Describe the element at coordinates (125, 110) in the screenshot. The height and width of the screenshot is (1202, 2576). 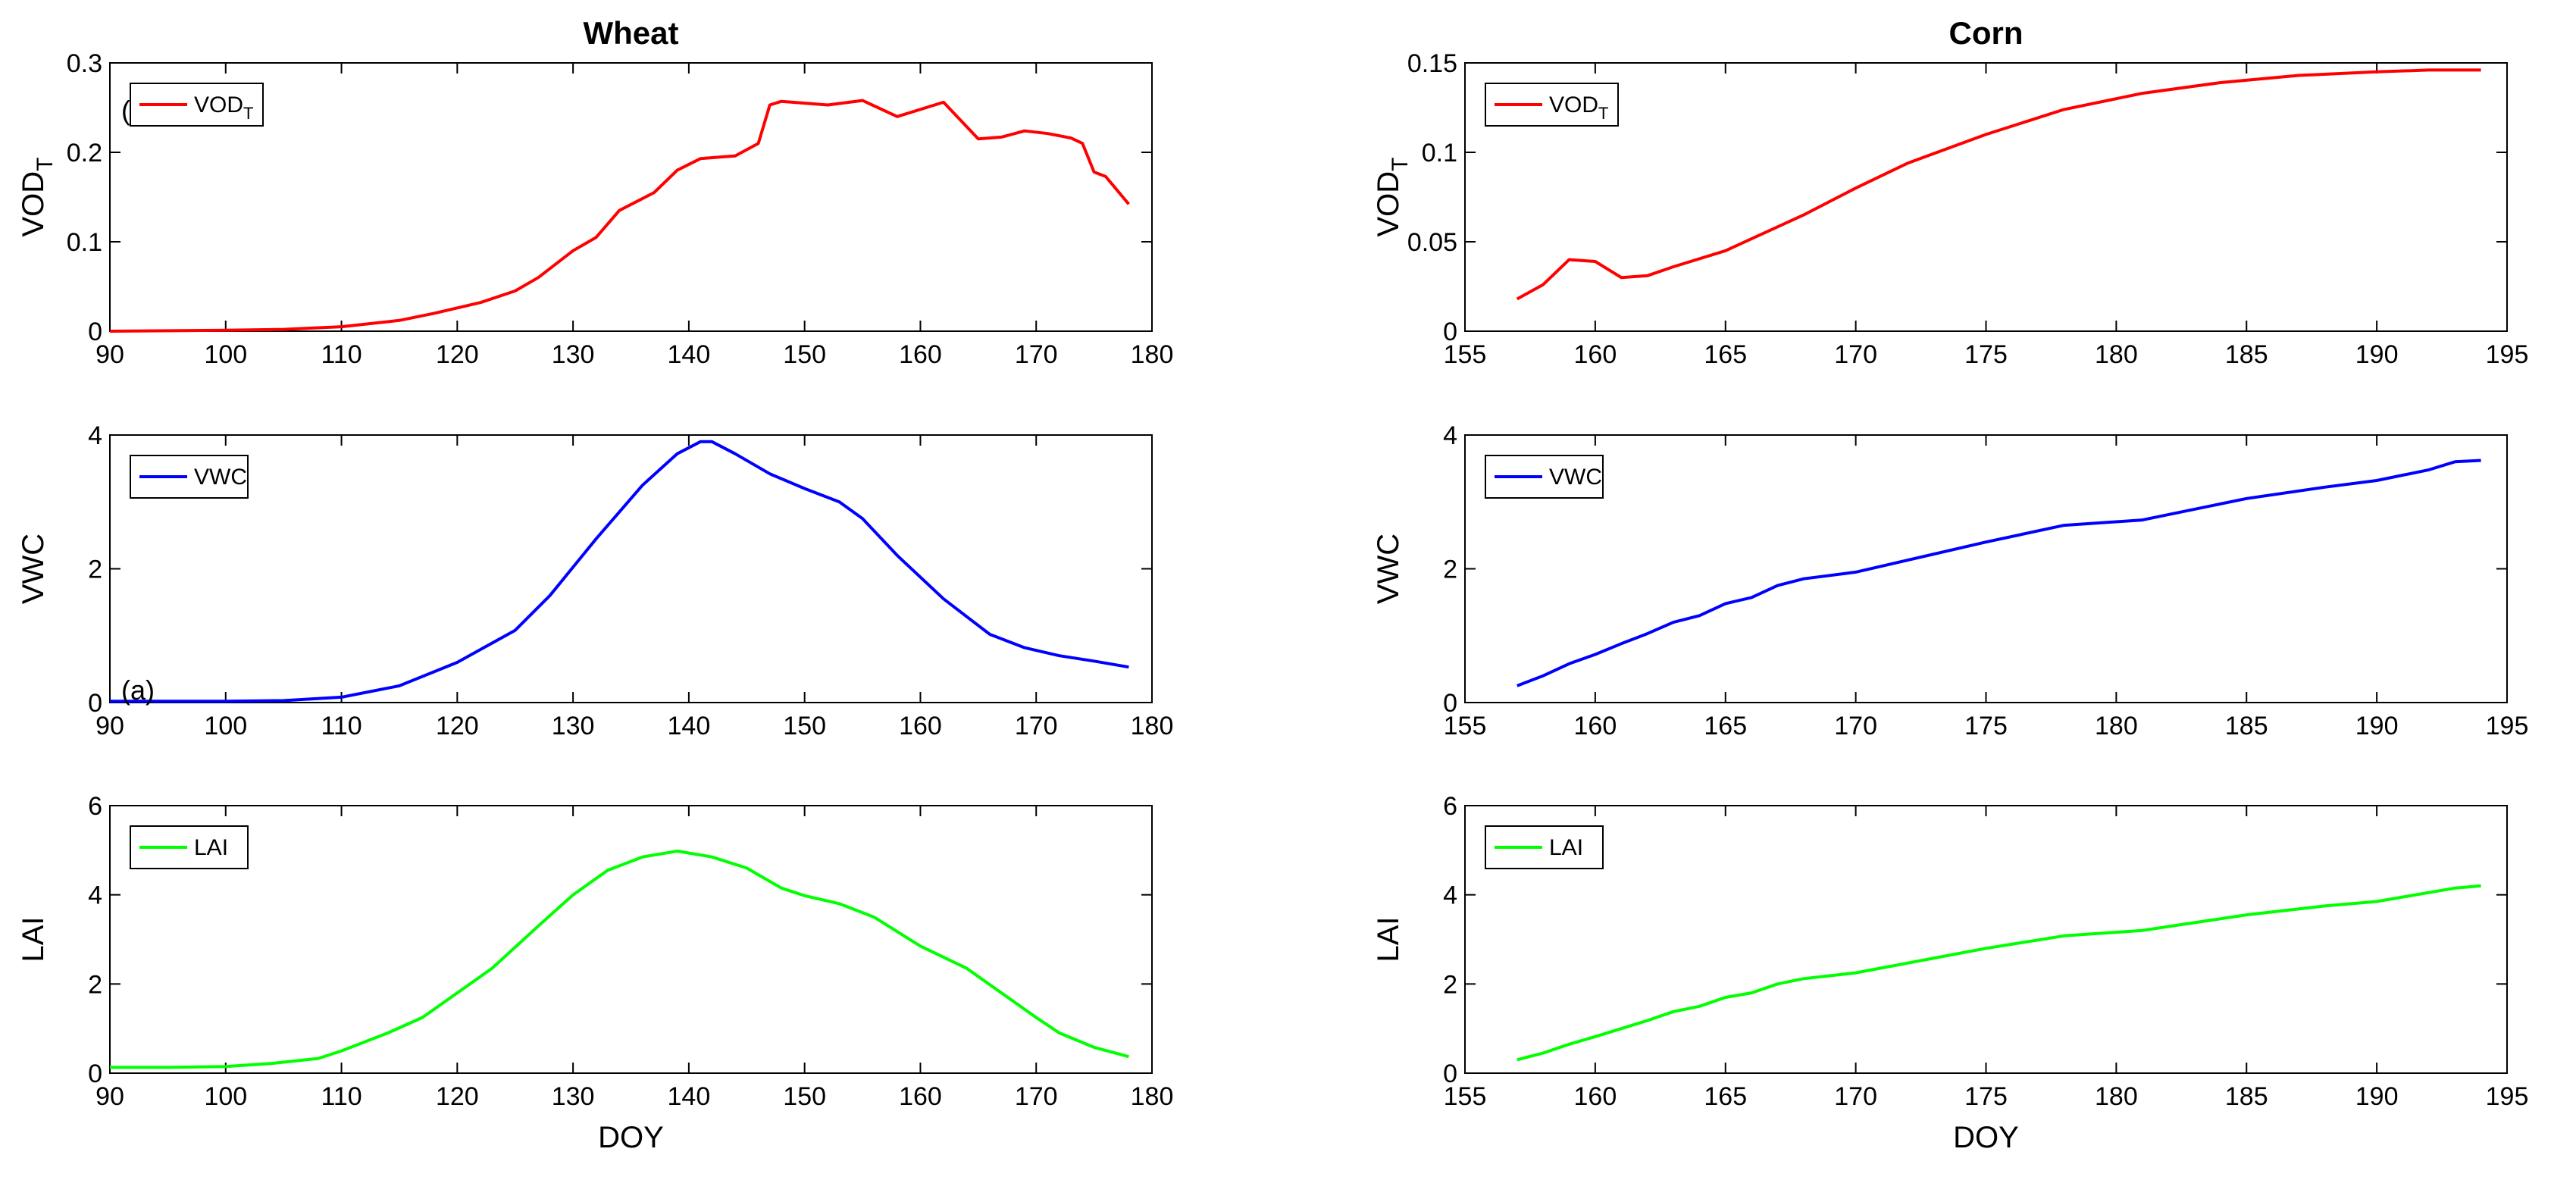
I see `panel-annotation: (` at that location.